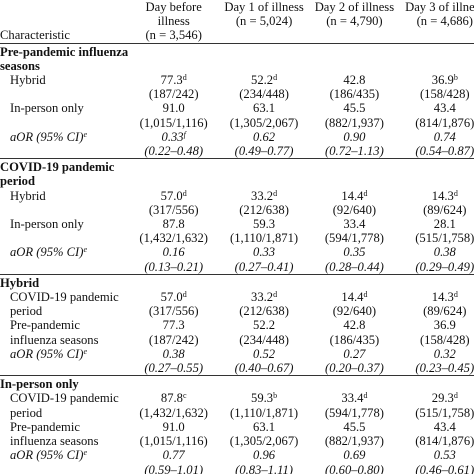 The image size is (474, 474). What do you see at coordinates (173, 325) in the screenshot?
I see `value: 77.3` at bounding box center [173, 325].